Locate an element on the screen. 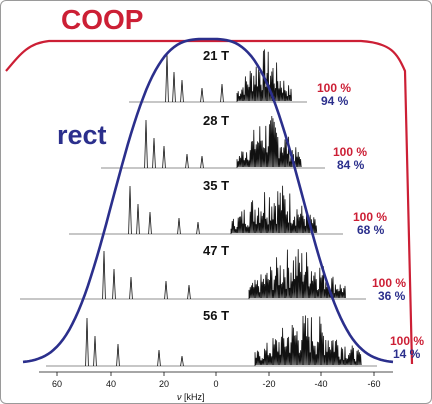  axis-tick-label: 40 is located at coordinates (111, 384).